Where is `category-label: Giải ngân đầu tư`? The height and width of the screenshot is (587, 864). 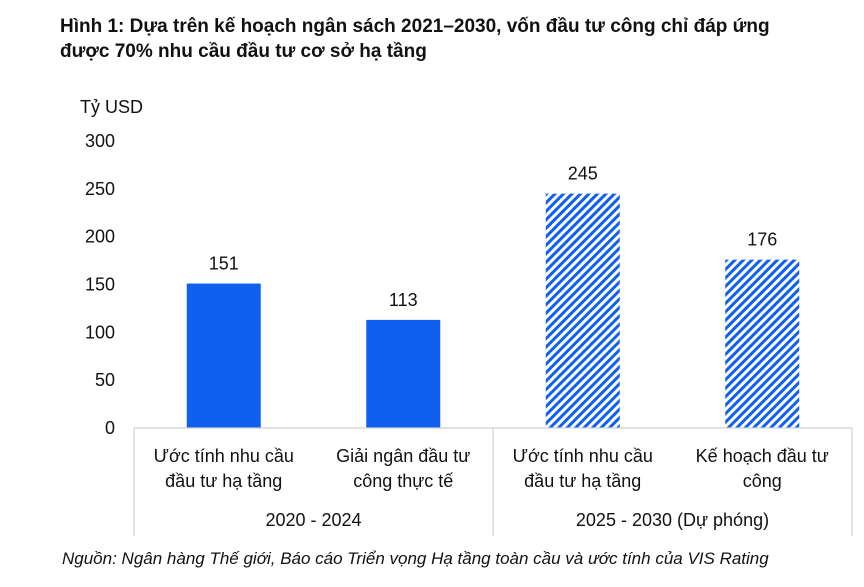
category-label: Giải ngân đầu tư is located at coordinates (403, 456).